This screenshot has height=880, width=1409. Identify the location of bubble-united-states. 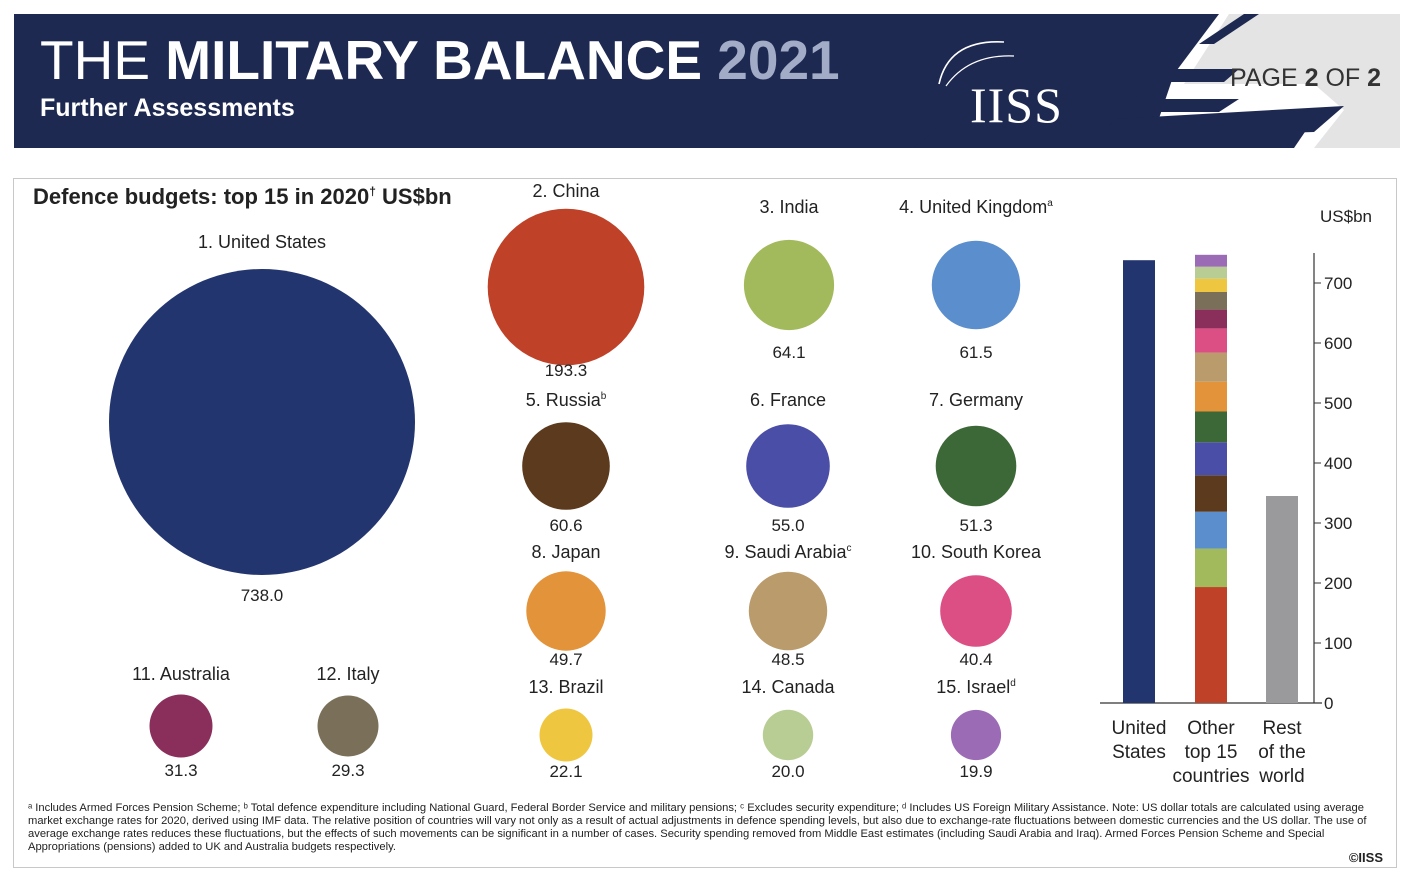
(262, 422).